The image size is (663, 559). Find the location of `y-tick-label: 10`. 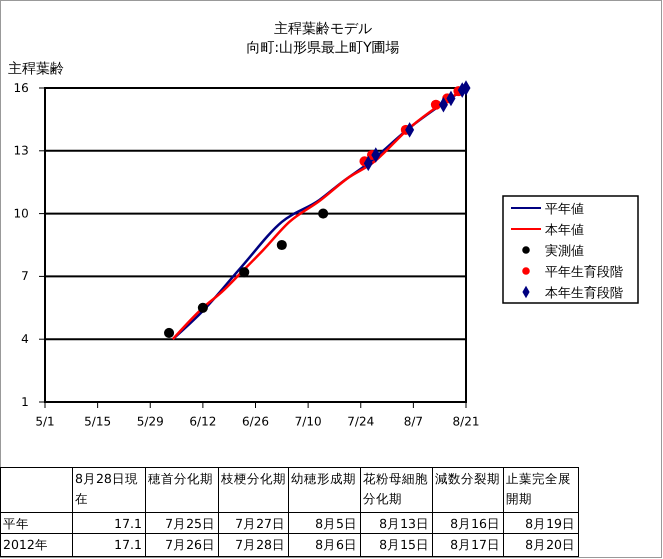

y-tick-label: 10 is located at coordinates (21, 213).